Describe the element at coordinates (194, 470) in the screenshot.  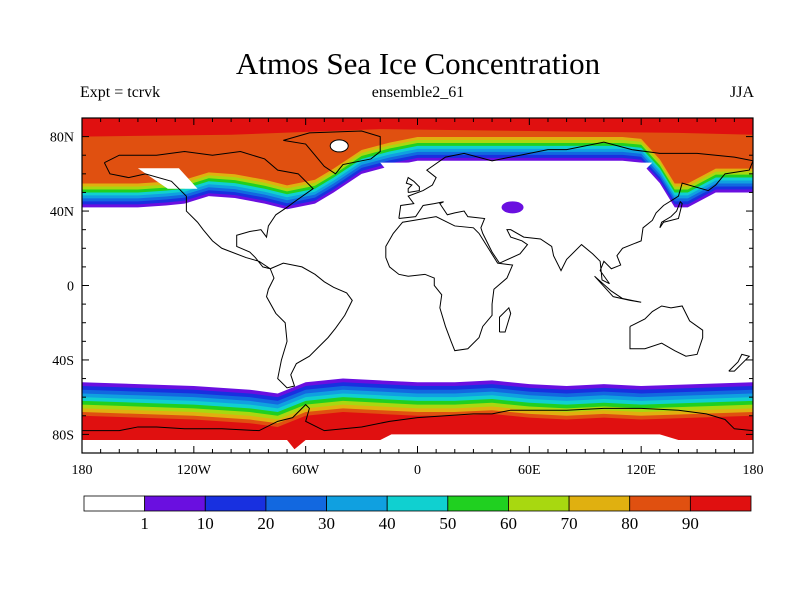
I see `x-tick-label: 120W` at that location.